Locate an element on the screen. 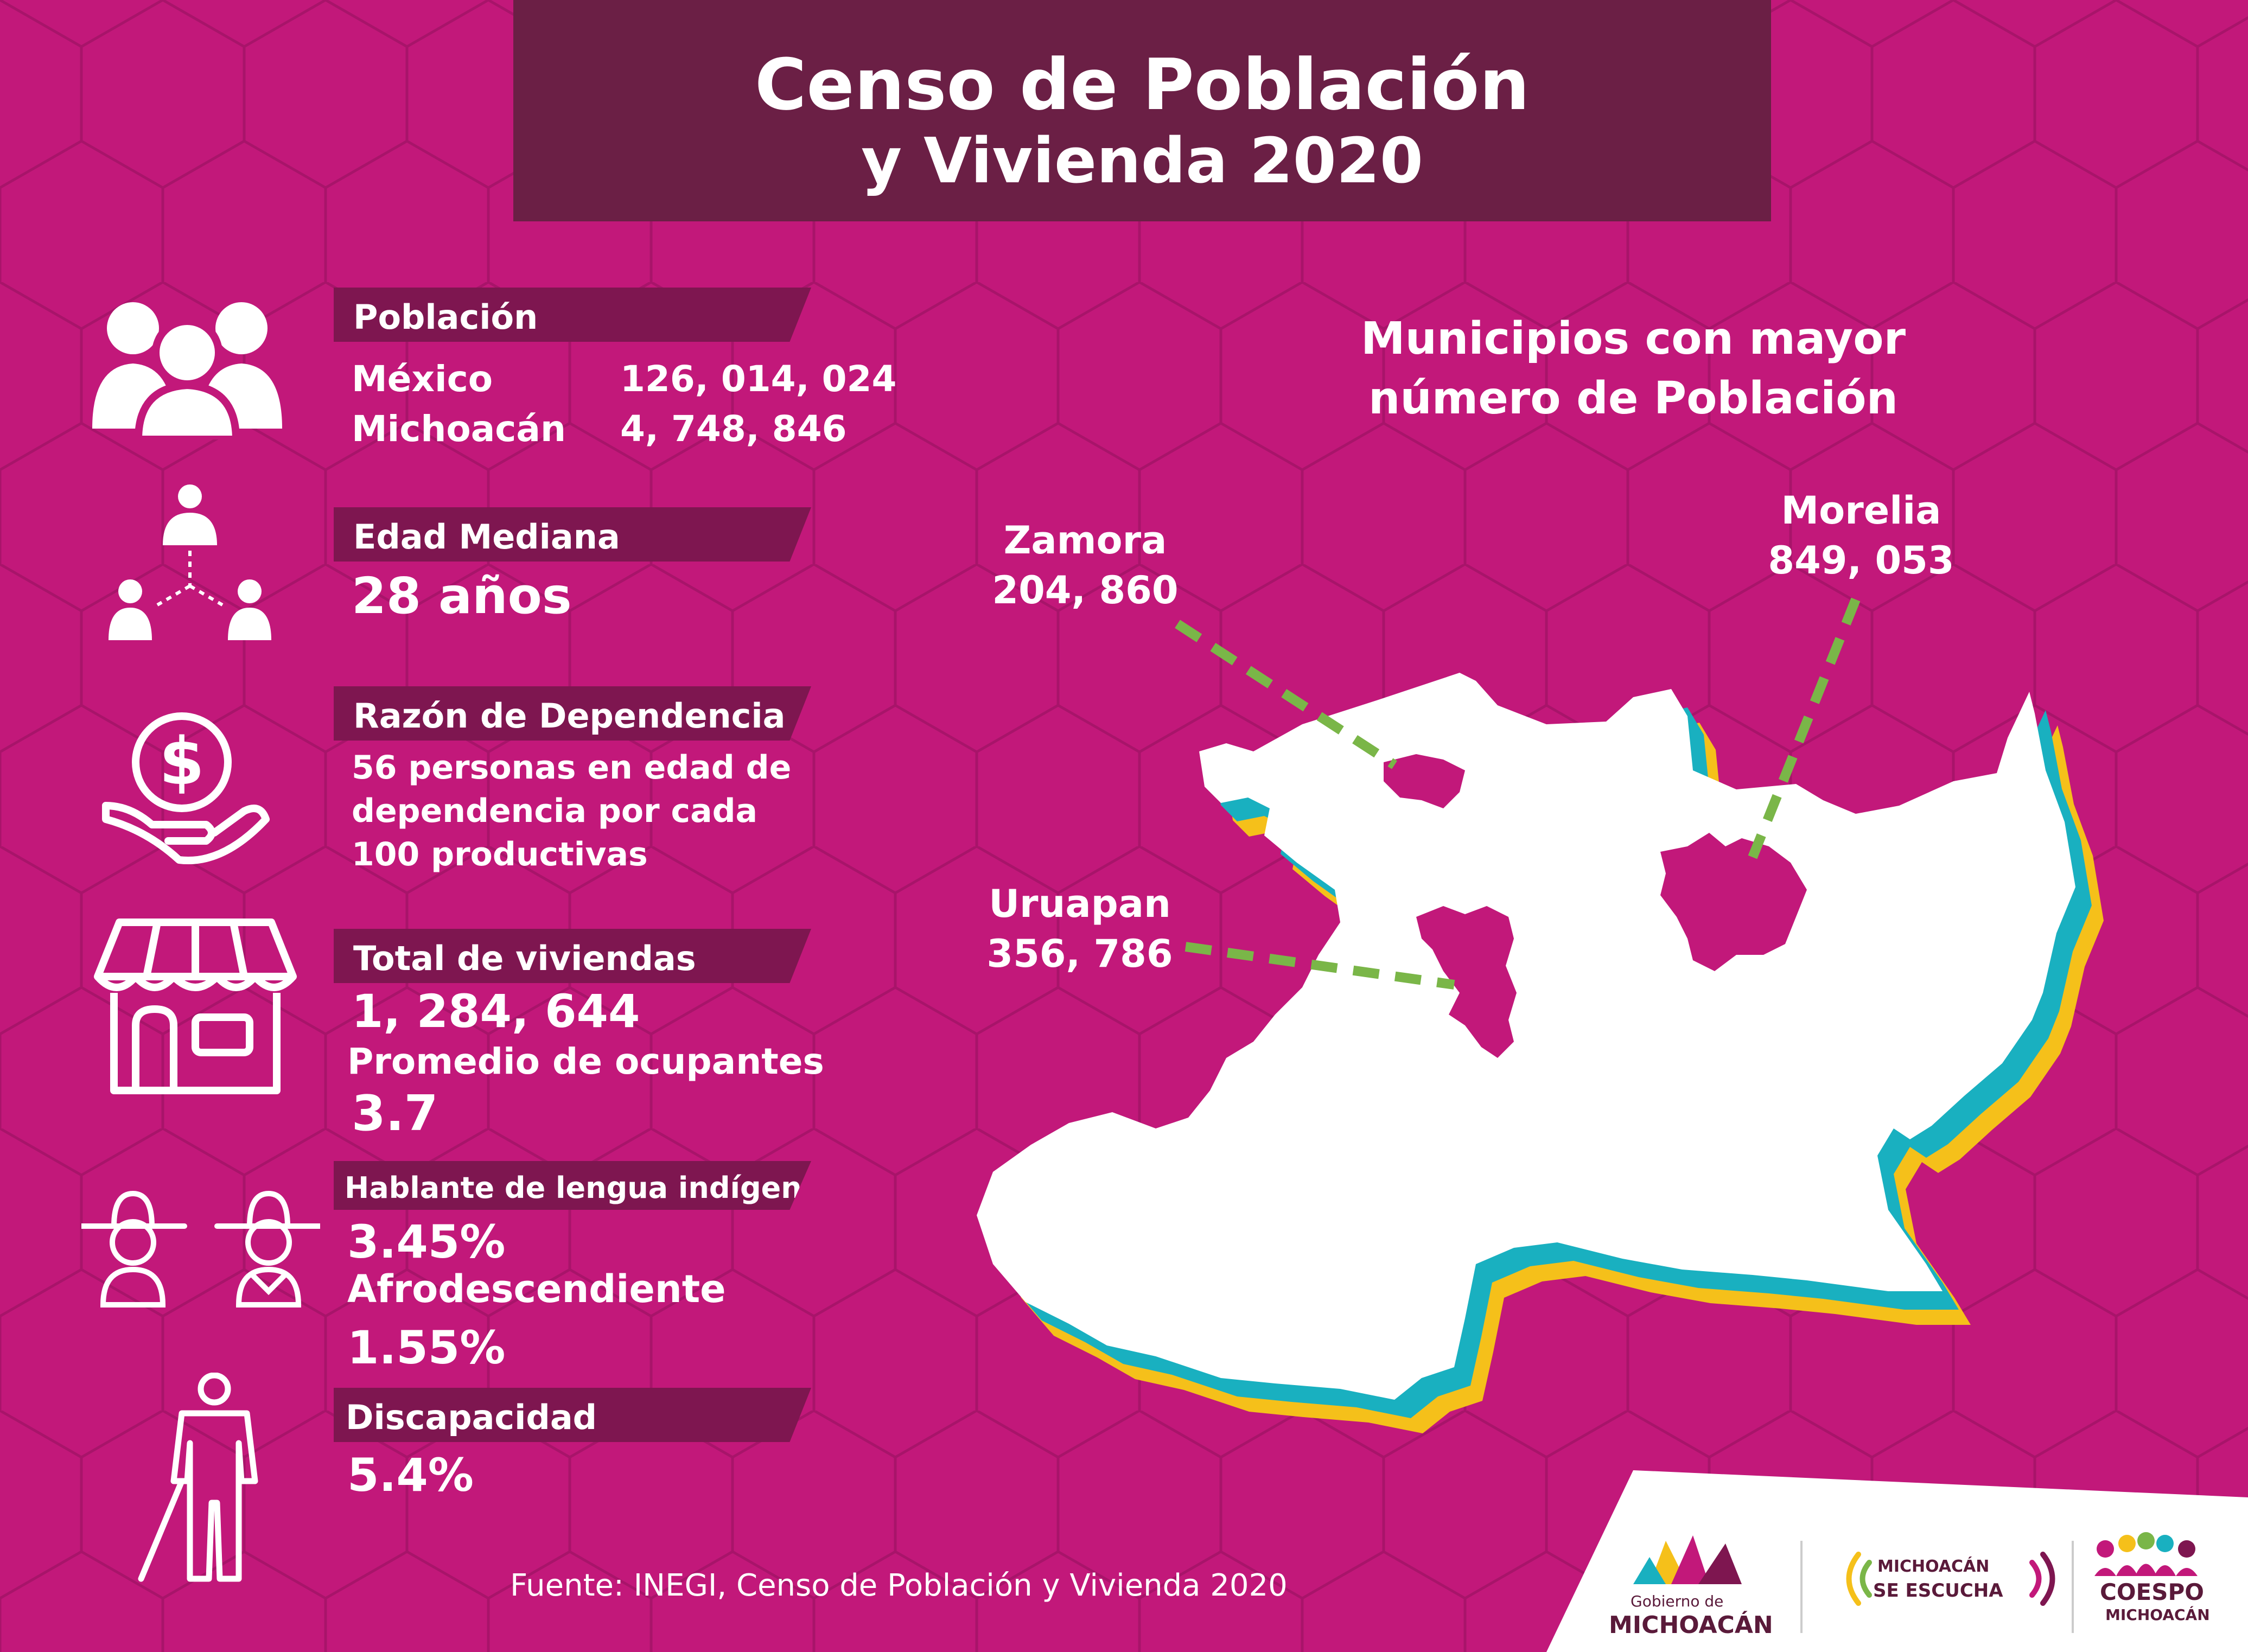 Image resolution: width=2248 pixels, height=1652 pixels. city-uruapan-value: 356, 786 is located at coordinates (1079, 954).